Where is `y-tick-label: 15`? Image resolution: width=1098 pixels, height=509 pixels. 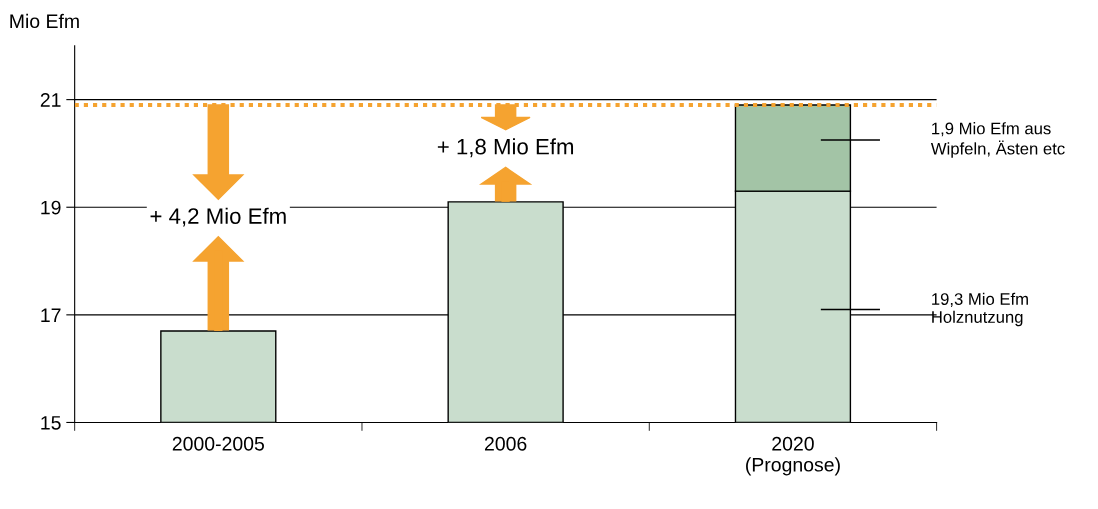 y-tick-label: 15 is located at coordinates (51, 423).